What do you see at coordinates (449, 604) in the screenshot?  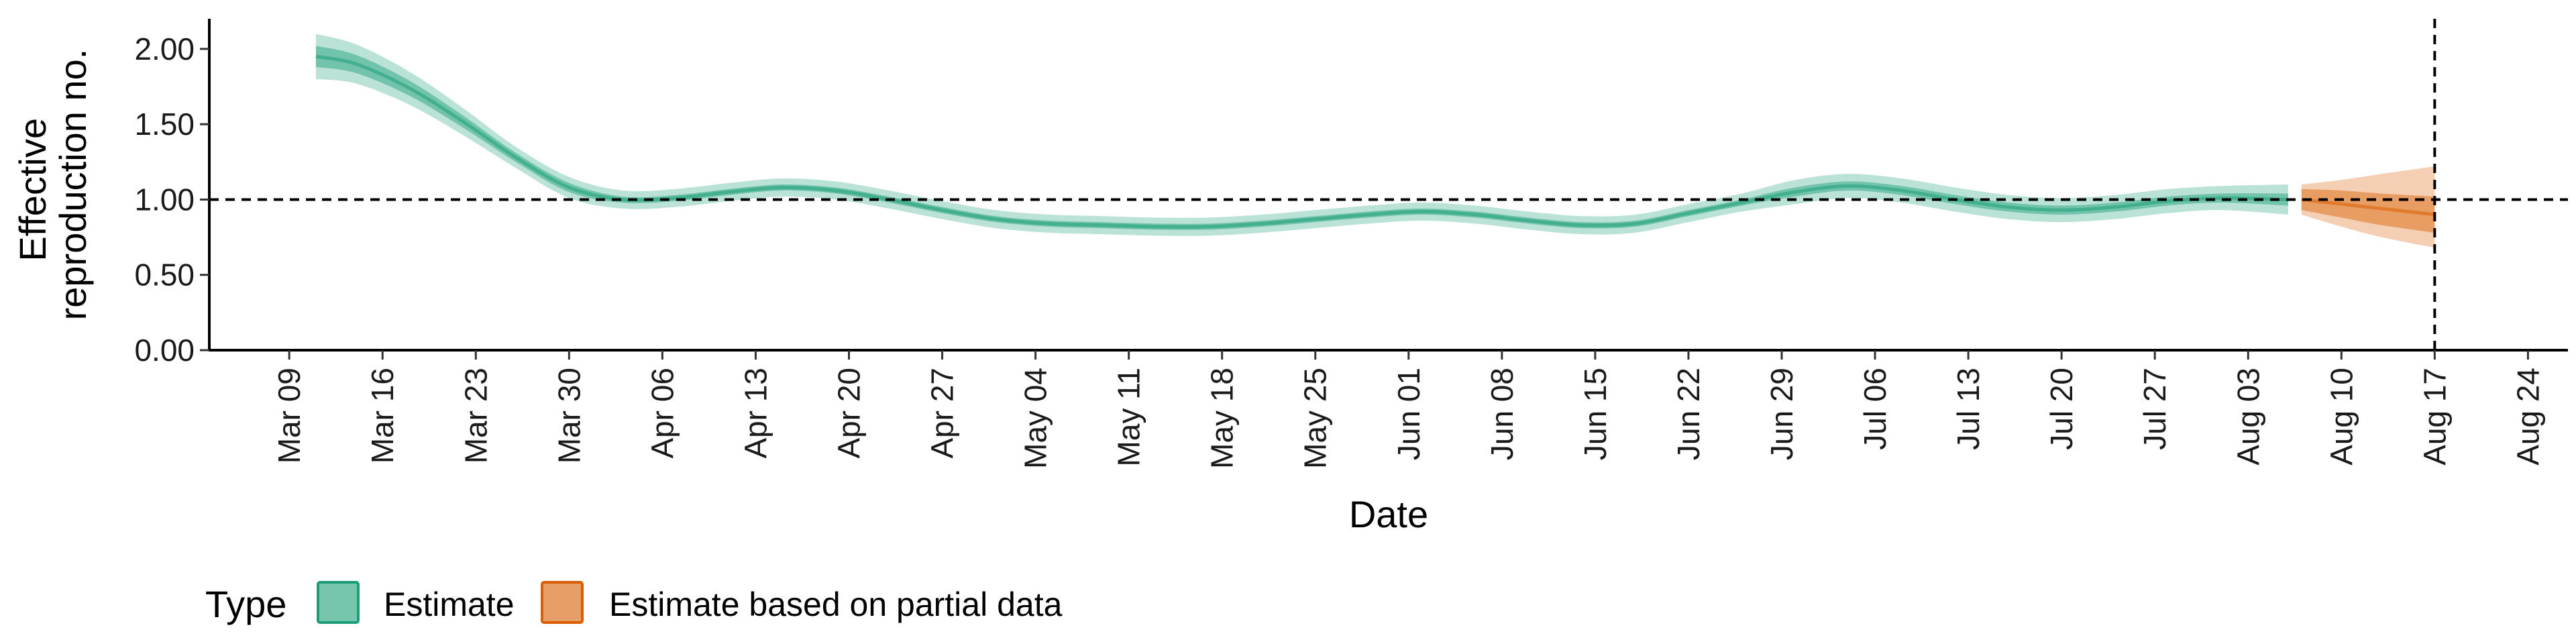 I see `legend-label-estimate: Estimate` at bounding box center [449, 604].